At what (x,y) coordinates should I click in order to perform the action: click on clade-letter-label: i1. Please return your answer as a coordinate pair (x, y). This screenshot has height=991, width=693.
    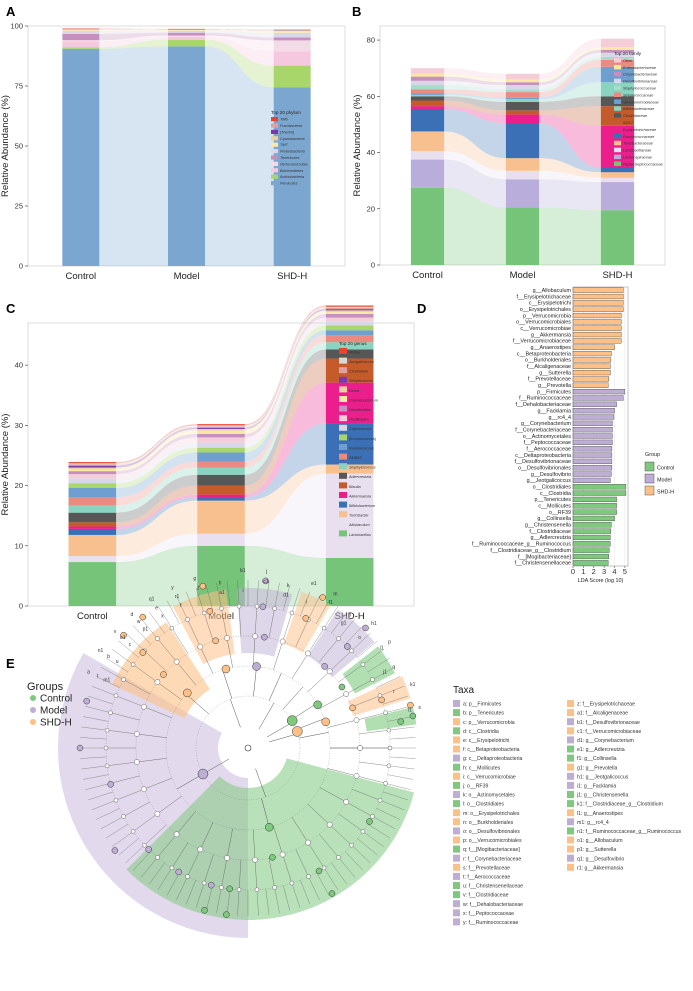
    Looking at the image, I should click on (382, 648).